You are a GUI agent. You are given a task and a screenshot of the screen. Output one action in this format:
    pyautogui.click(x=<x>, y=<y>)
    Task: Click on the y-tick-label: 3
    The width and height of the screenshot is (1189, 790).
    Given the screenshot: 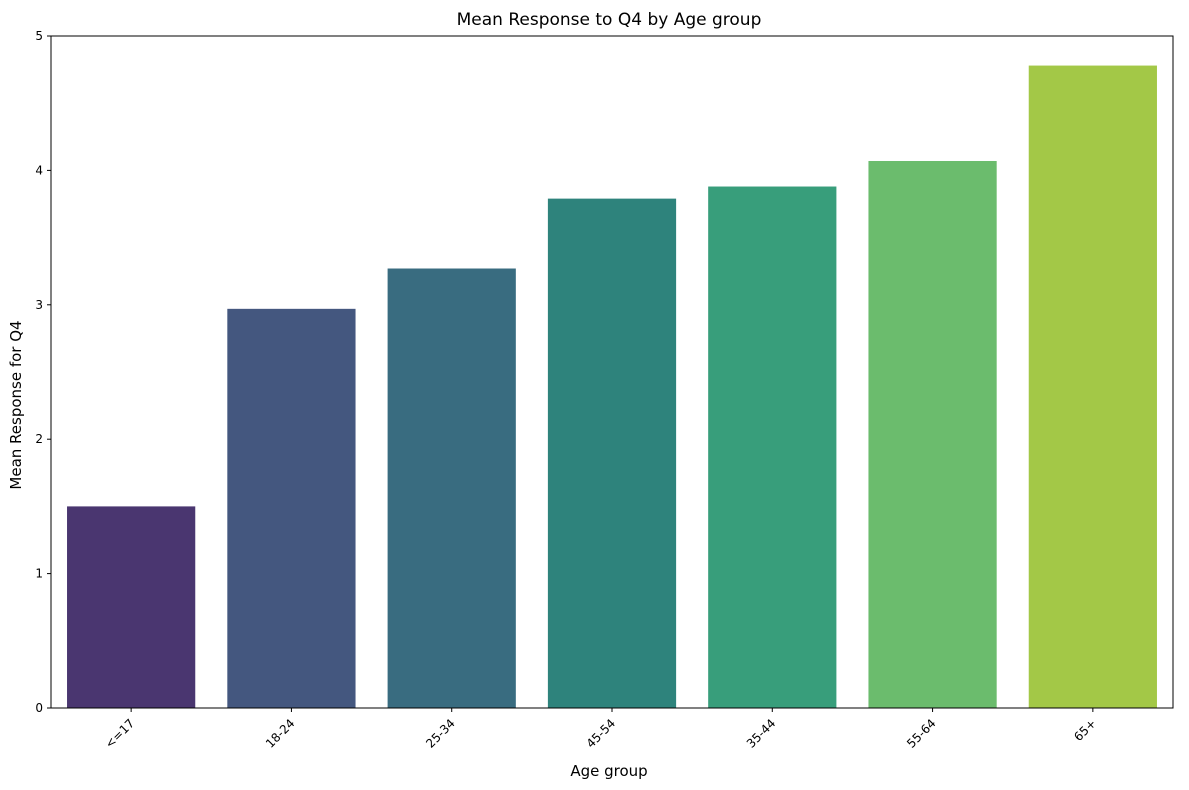 What is the action you would take?
    pyautogui.click(x=39, y=305)
    